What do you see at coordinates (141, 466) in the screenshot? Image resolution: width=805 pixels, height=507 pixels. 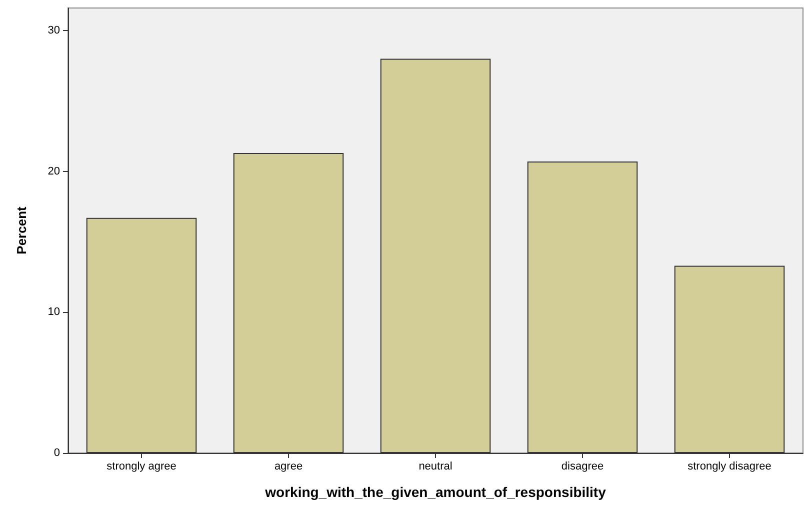 I see `x-tick-label: strongly agree` at bounding box center [141, 466].